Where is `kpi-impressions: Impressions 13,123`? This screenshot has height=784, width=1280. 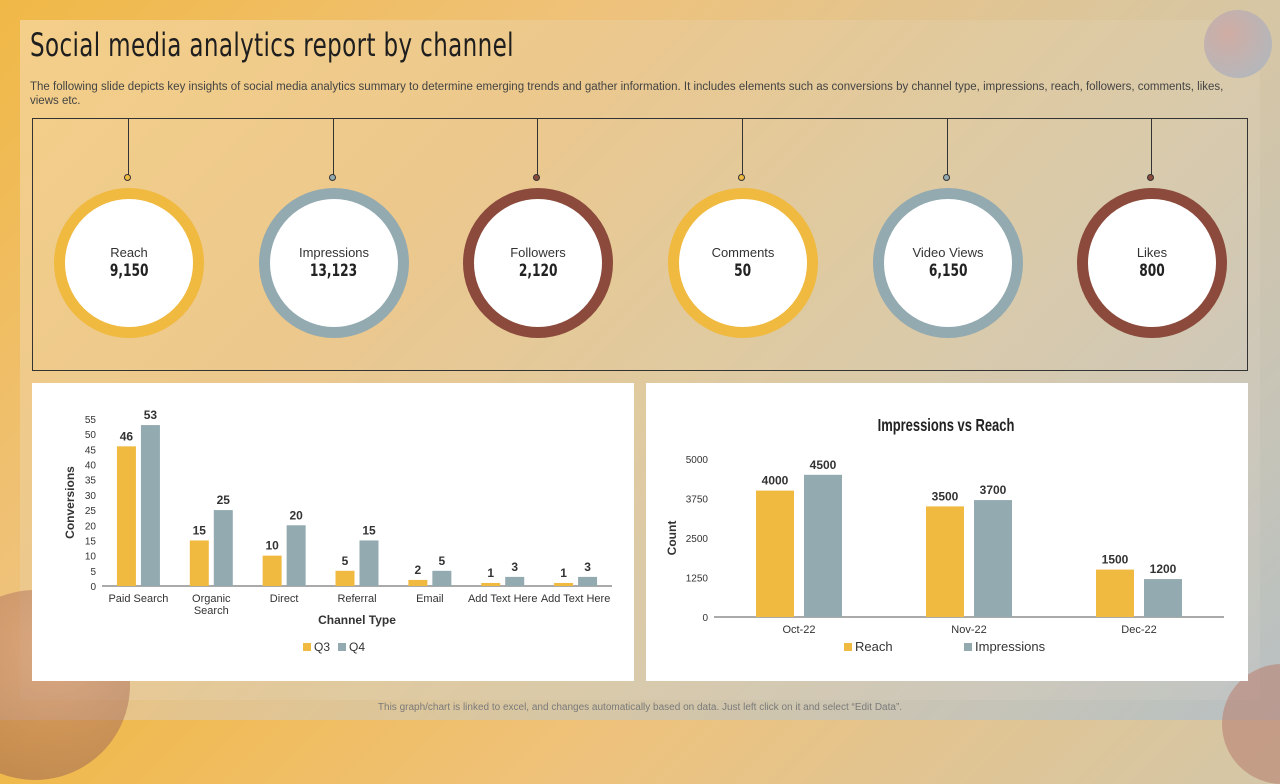
kpi-impressions: Impressions 13,123 is located at coordinates (334, 245).